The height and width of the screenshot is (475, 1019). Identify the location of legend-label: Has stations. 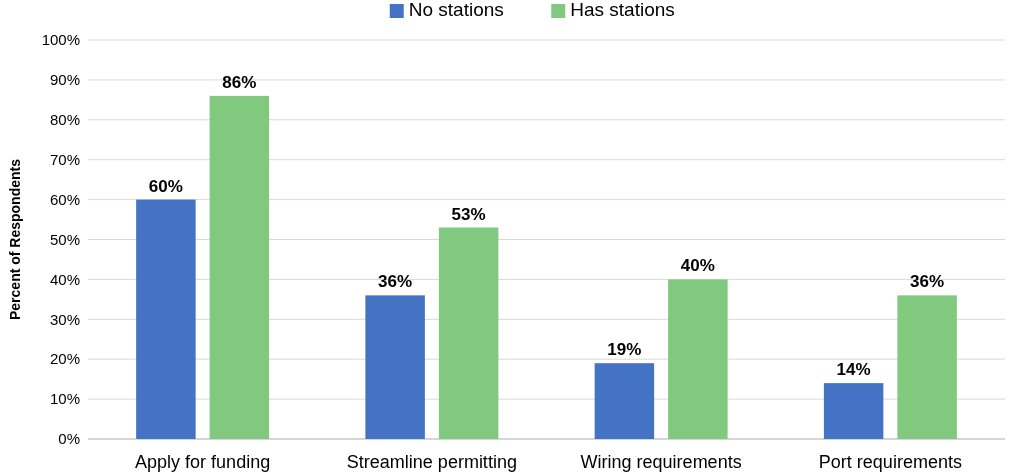
(622, 10).